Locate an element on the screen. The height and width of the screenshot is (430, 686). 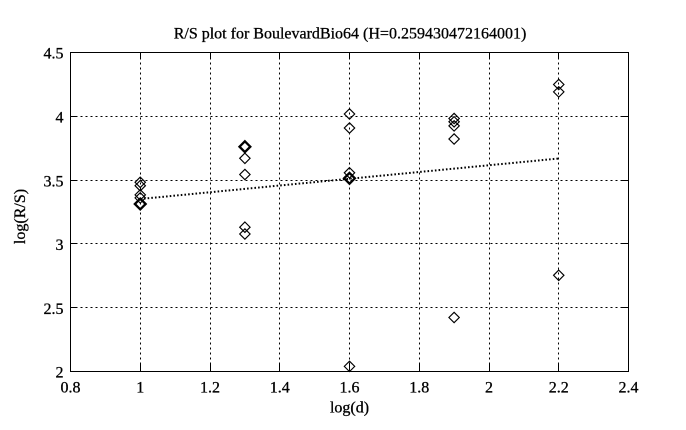
svg-text: 3 is located at coordinates (60, 245).